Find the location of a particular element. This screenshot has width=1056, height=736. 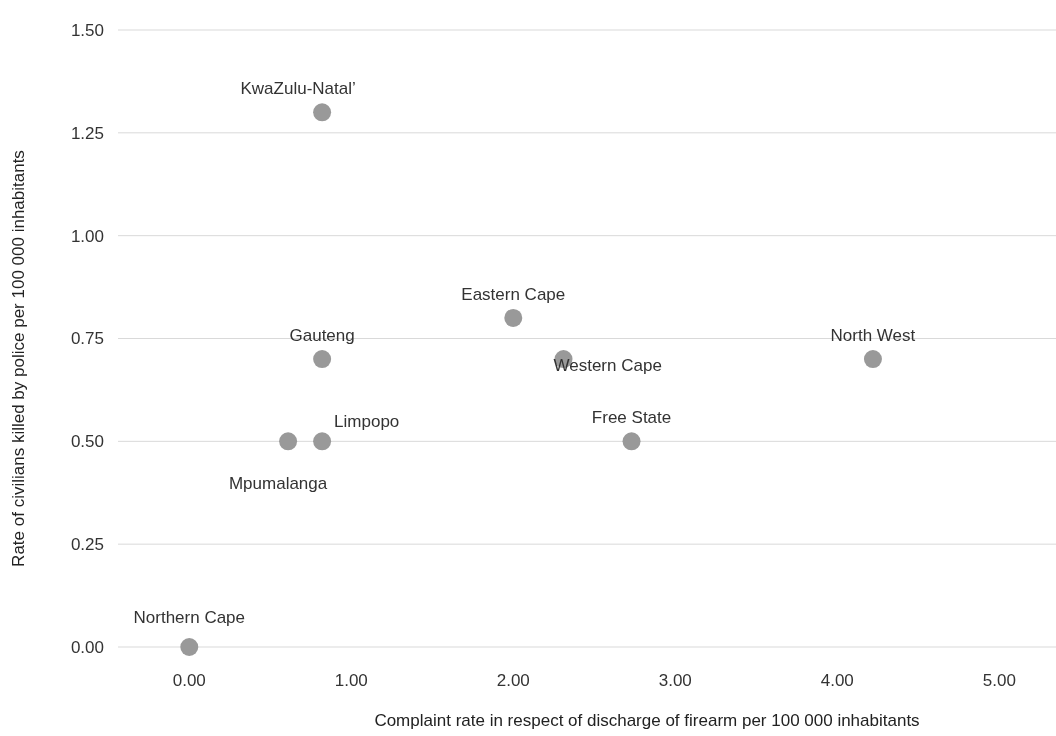

annotation: Gauteng is located at coordinates (322, 336).